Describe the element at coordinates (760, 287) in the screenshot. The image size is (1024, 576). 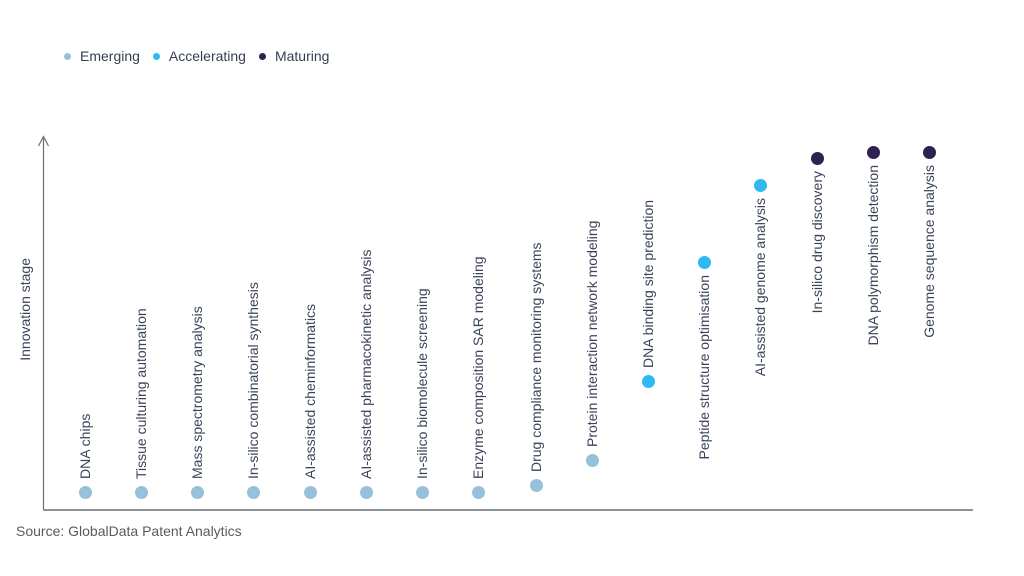
I see `data-point-label: AI-assisted genome analysis` at that location.